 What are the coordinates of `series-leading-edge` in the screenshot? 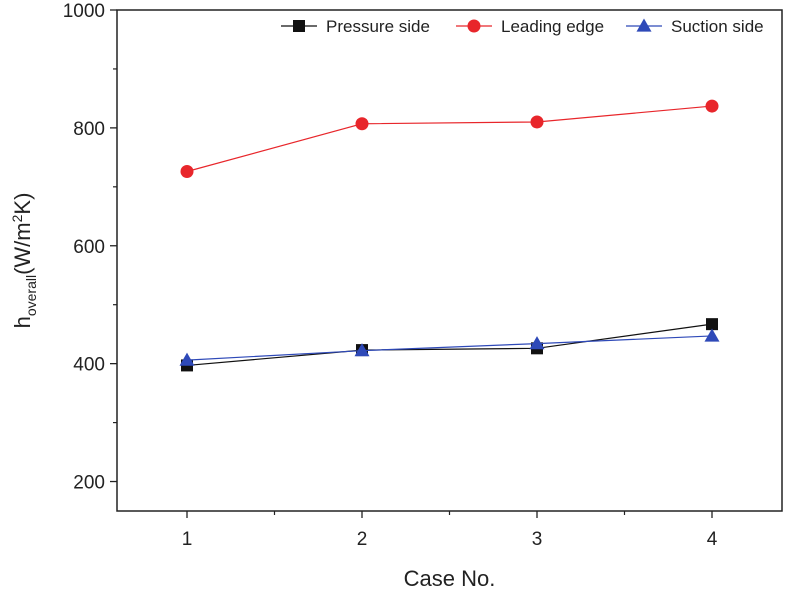 It's located at (449, 138).